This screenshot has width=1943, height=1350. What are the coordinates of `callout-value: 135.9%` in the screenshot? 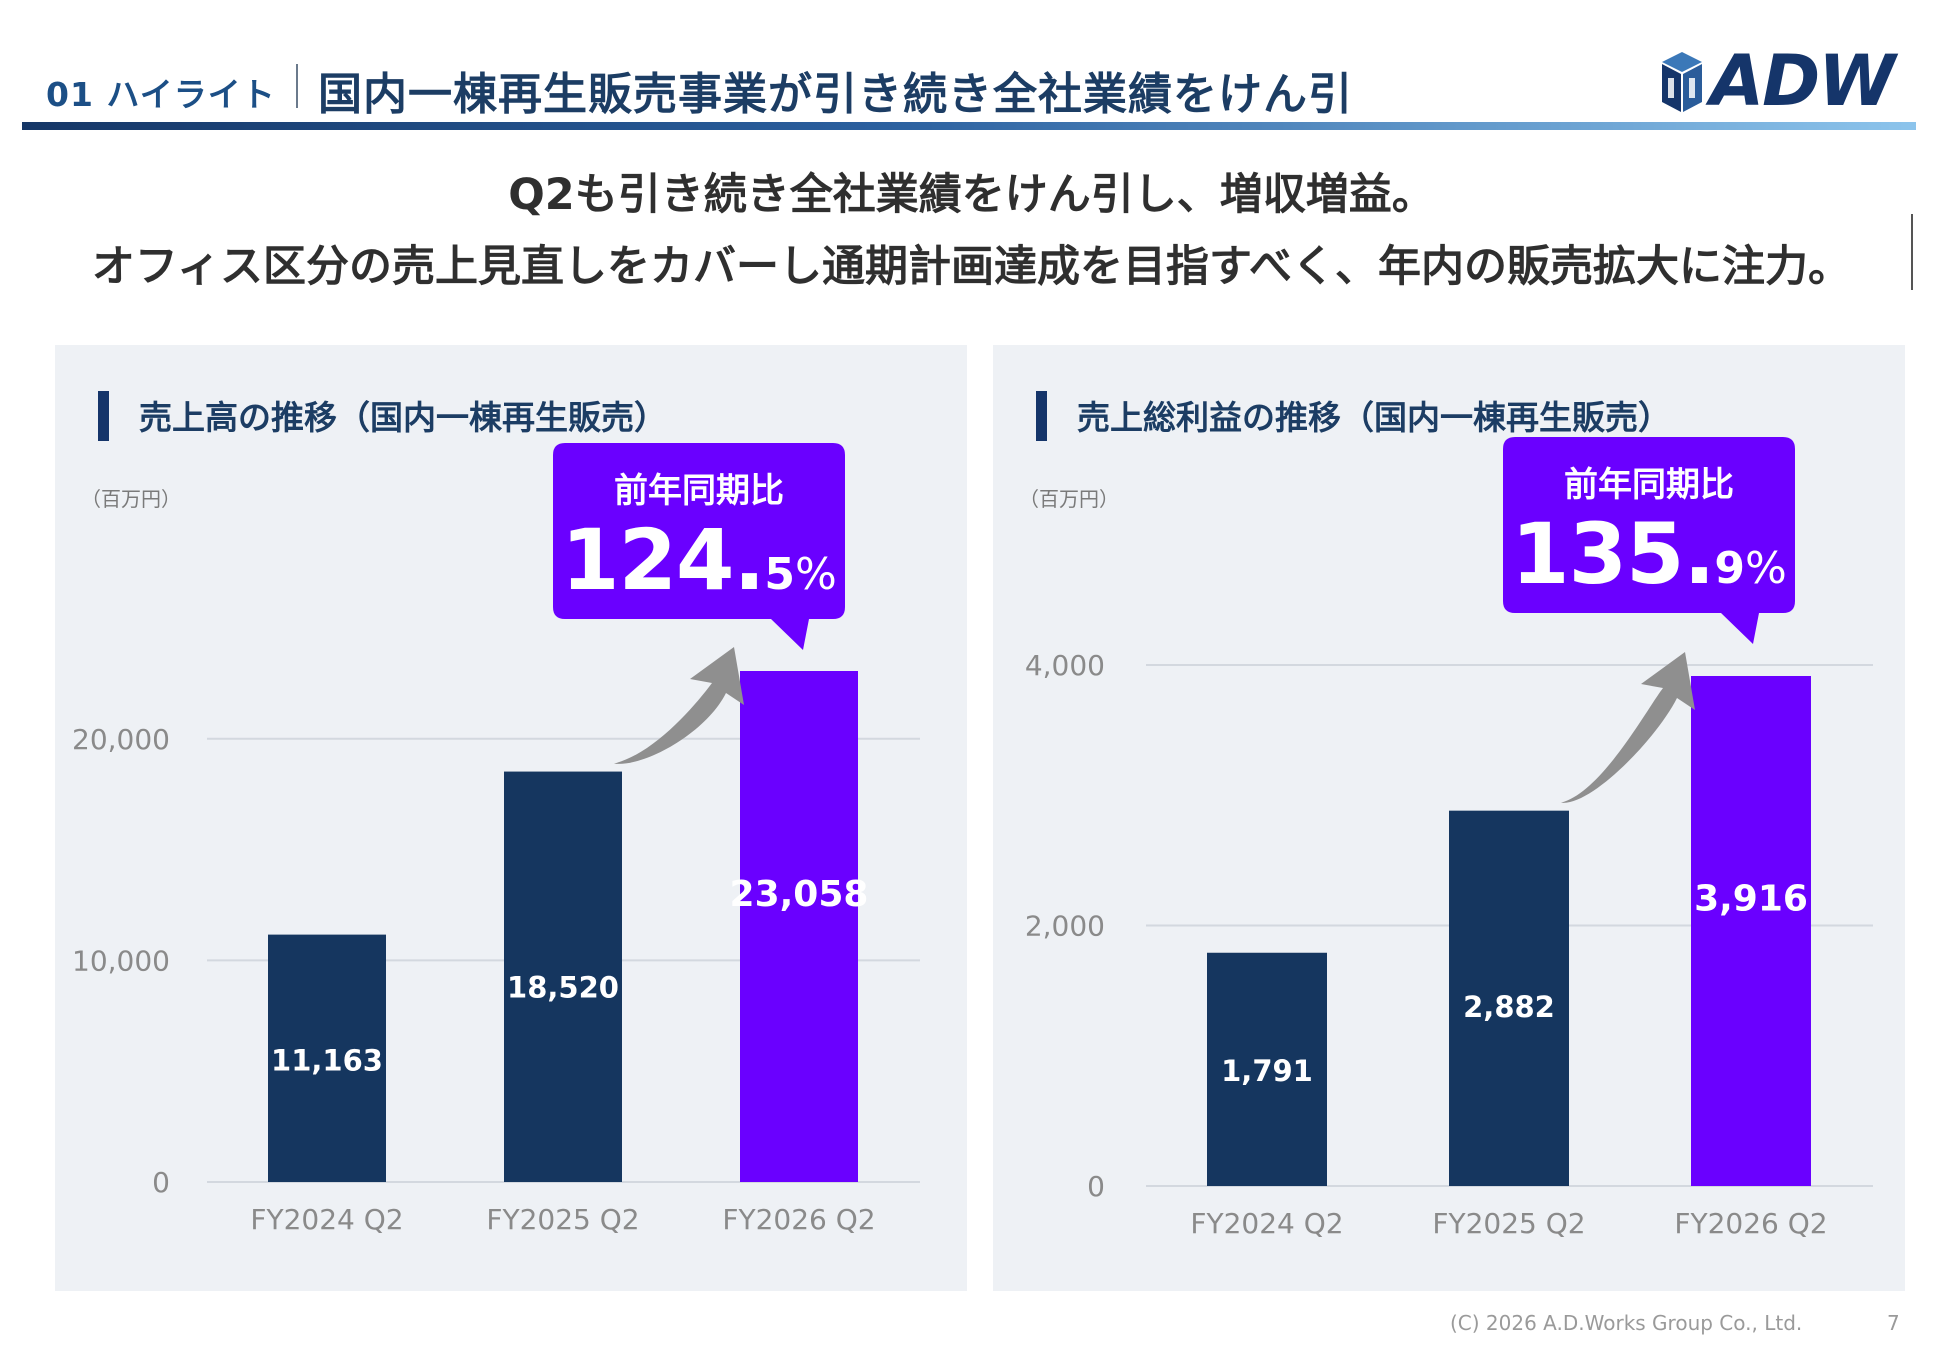 It's located at (1649, 554).